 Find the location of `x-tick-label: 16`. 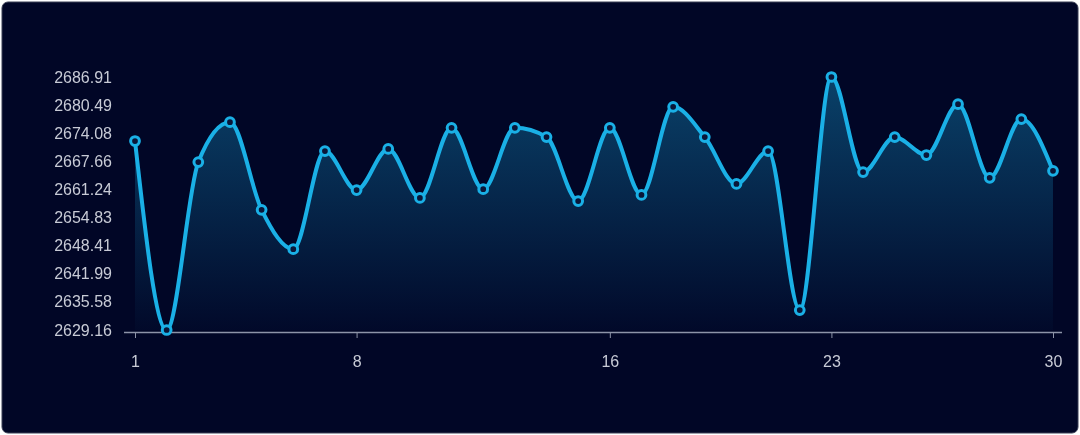

x-tick-label: 16 is located at coordinates (610, 362).